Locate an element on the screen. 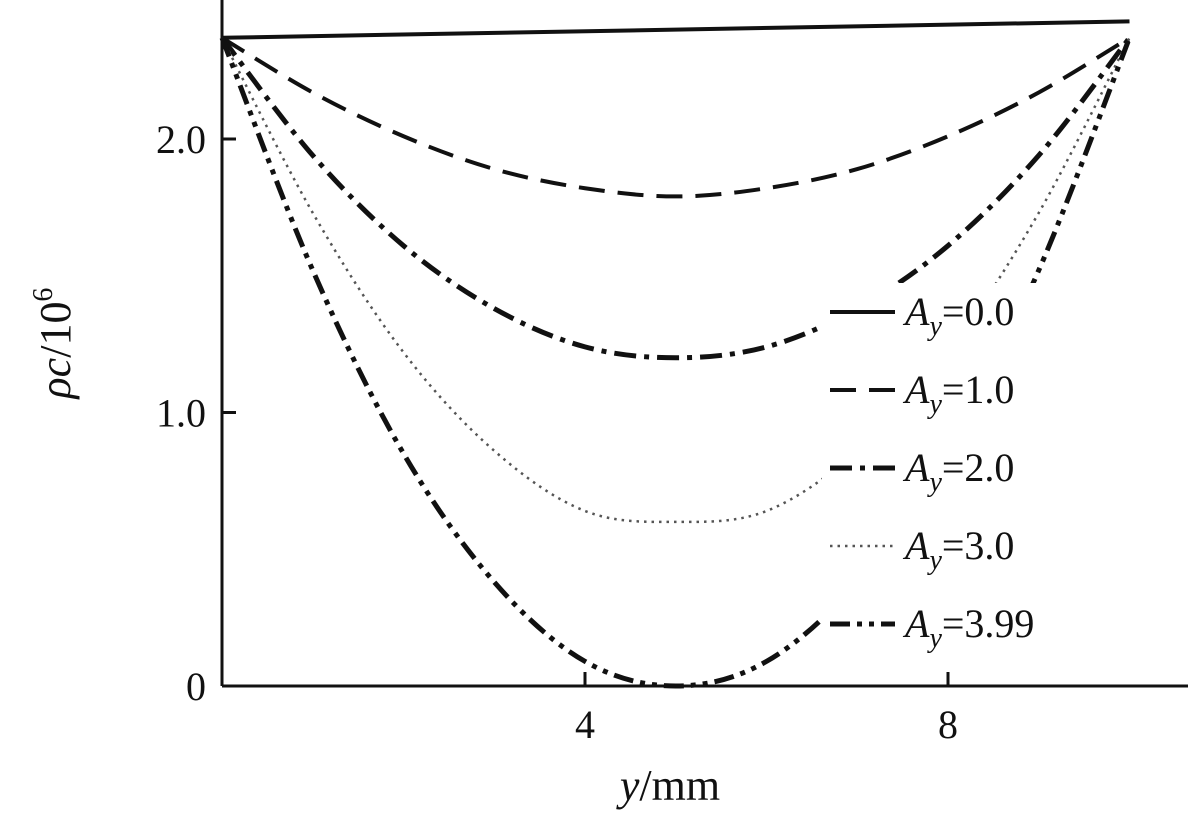 The image size is (1200, 820). legend-label: Ay=3.0 is located at coordinates (958, 549).